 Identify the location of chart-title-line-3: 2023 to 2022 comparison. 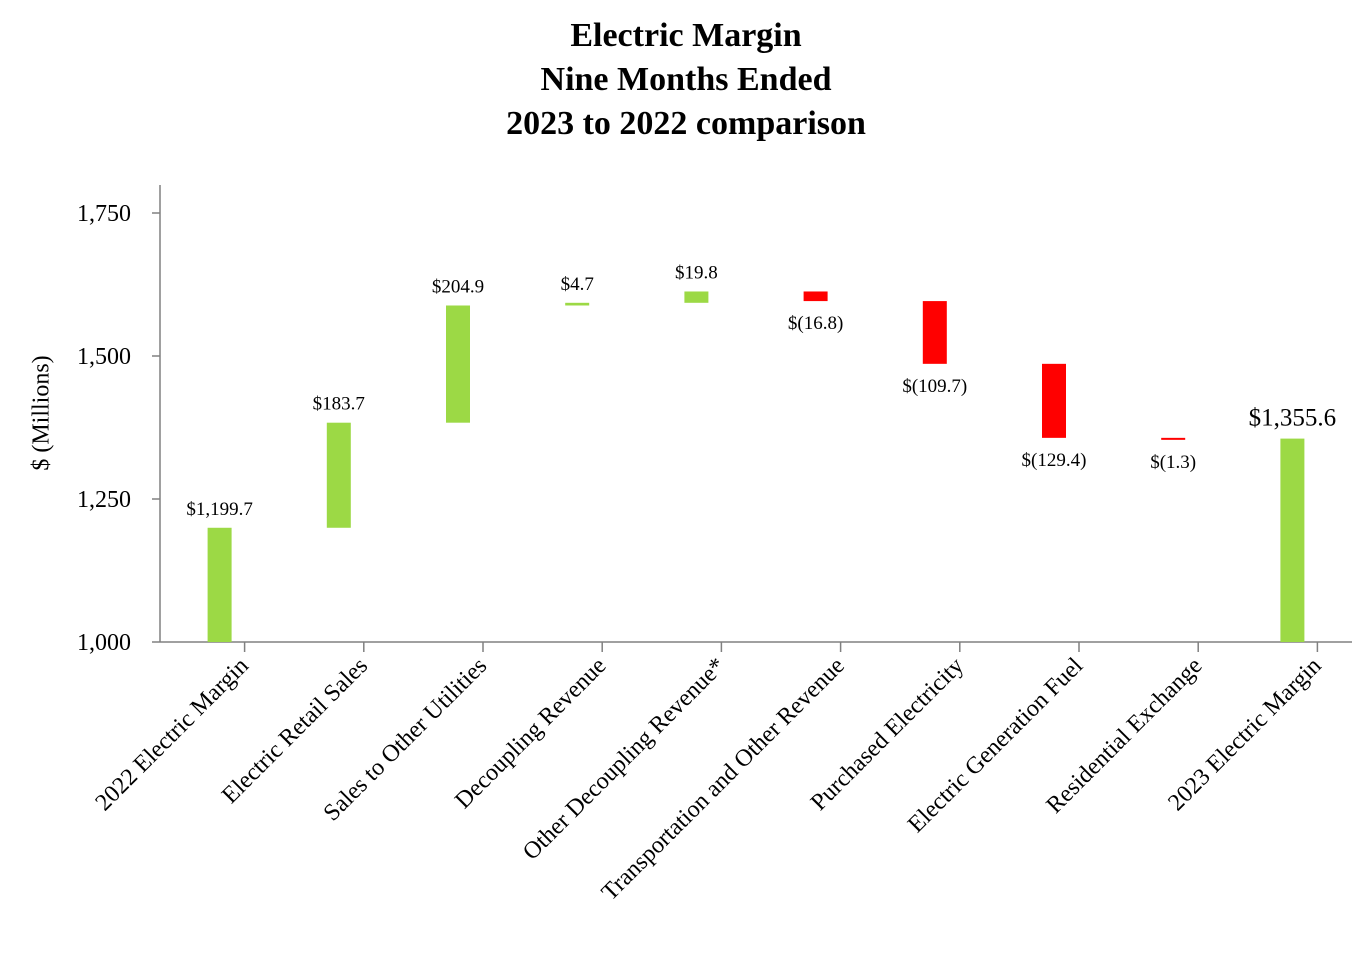
(686, 123).